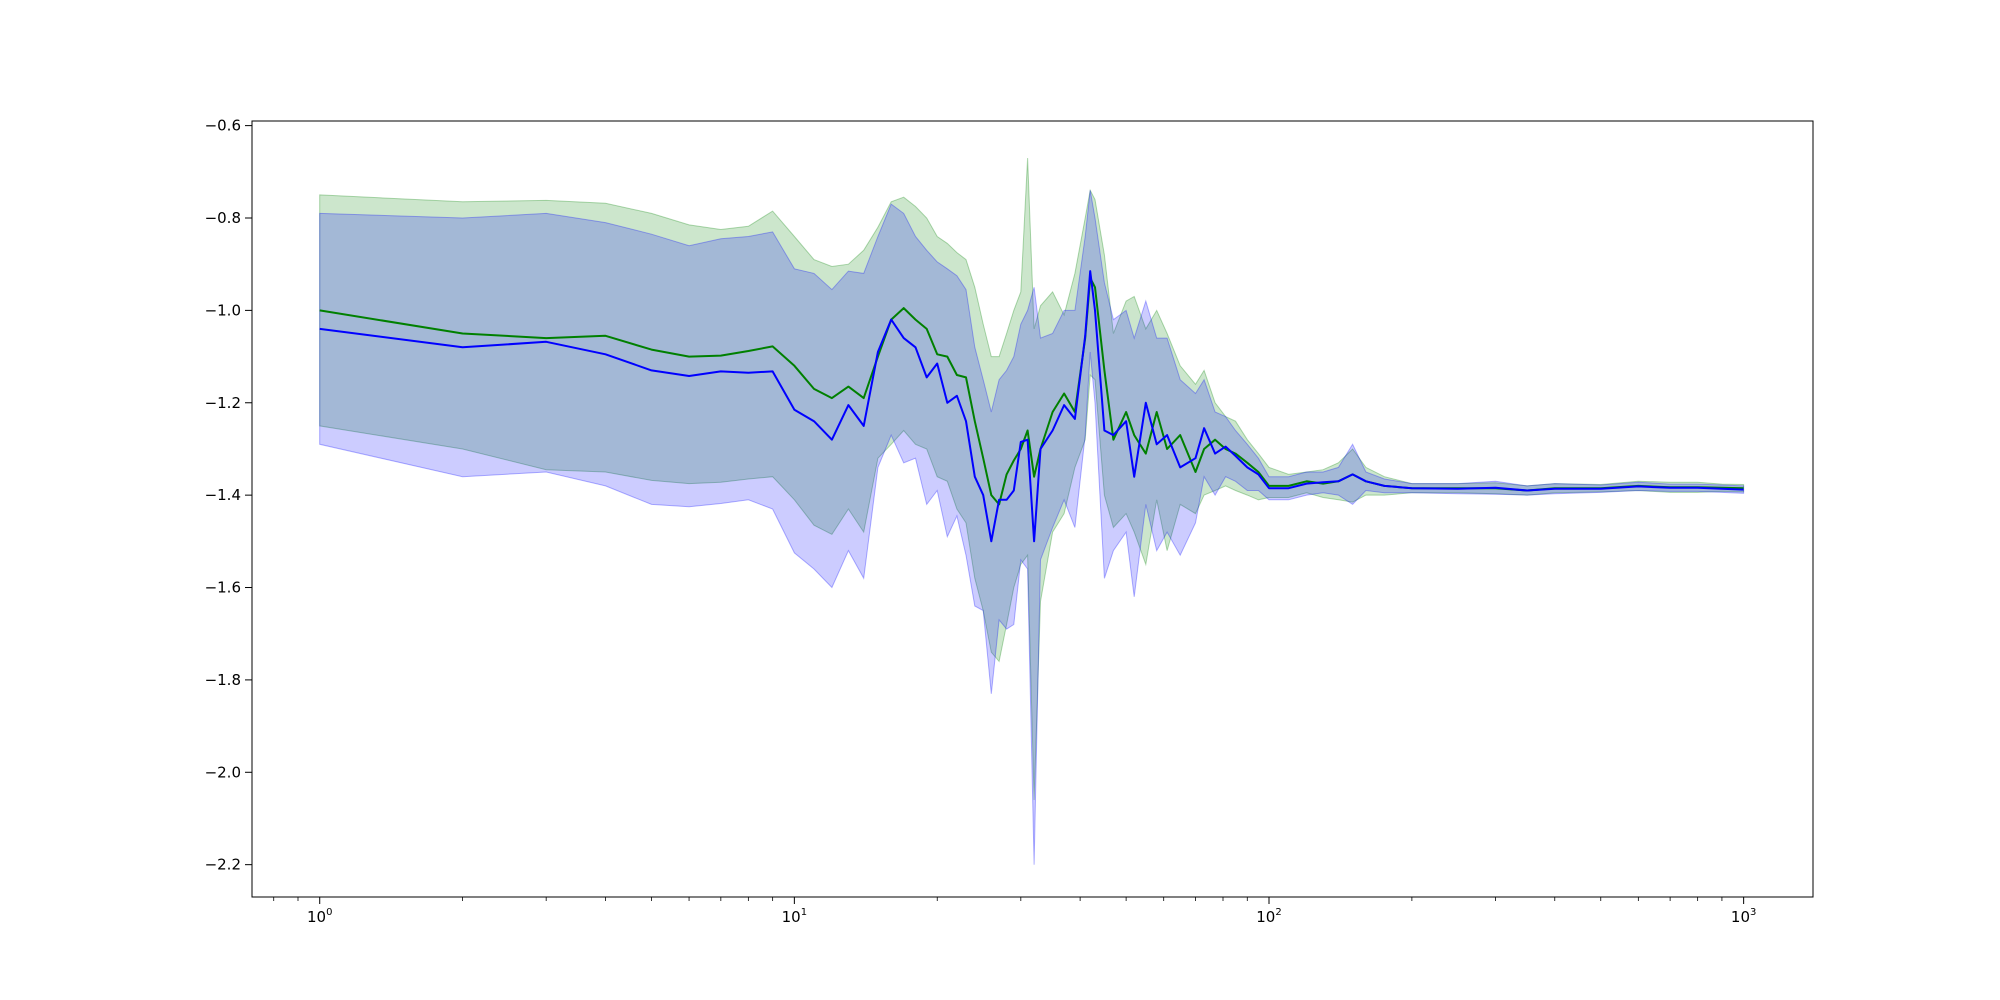  Describe the element at coordinates (223, 126) in the screenshot. I see `y-tick-label: −0.6` at that location.